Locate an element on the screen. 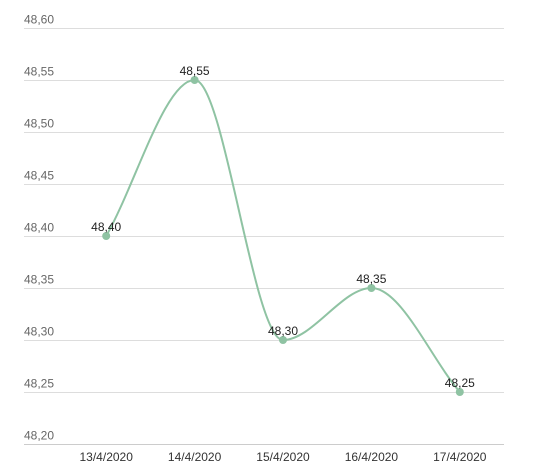 The height and width of the screenshot is (473, 544). y-tick-label: 48,60 is located at coordinates (39, 20).